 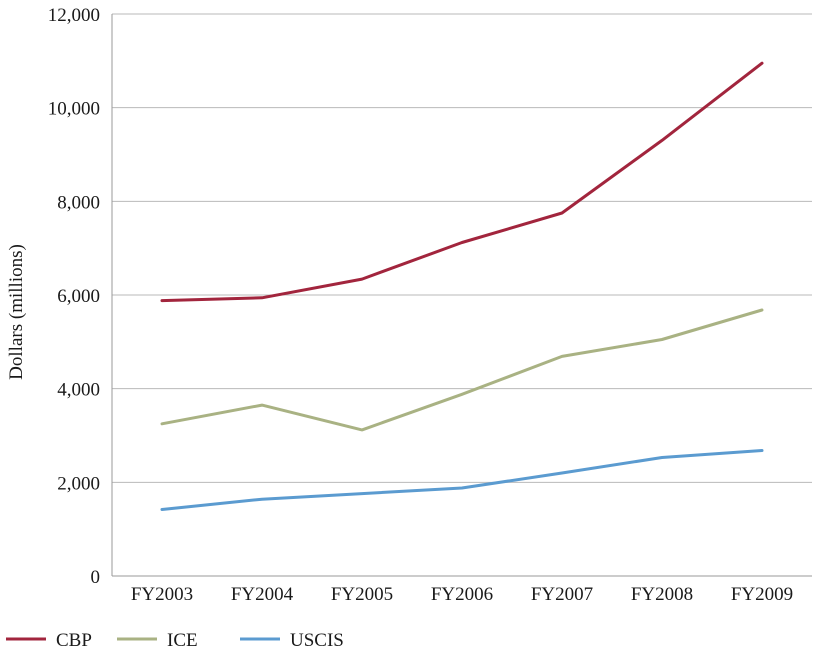 I want to click on legend-label: USCIS, so click(x=317, y=640).